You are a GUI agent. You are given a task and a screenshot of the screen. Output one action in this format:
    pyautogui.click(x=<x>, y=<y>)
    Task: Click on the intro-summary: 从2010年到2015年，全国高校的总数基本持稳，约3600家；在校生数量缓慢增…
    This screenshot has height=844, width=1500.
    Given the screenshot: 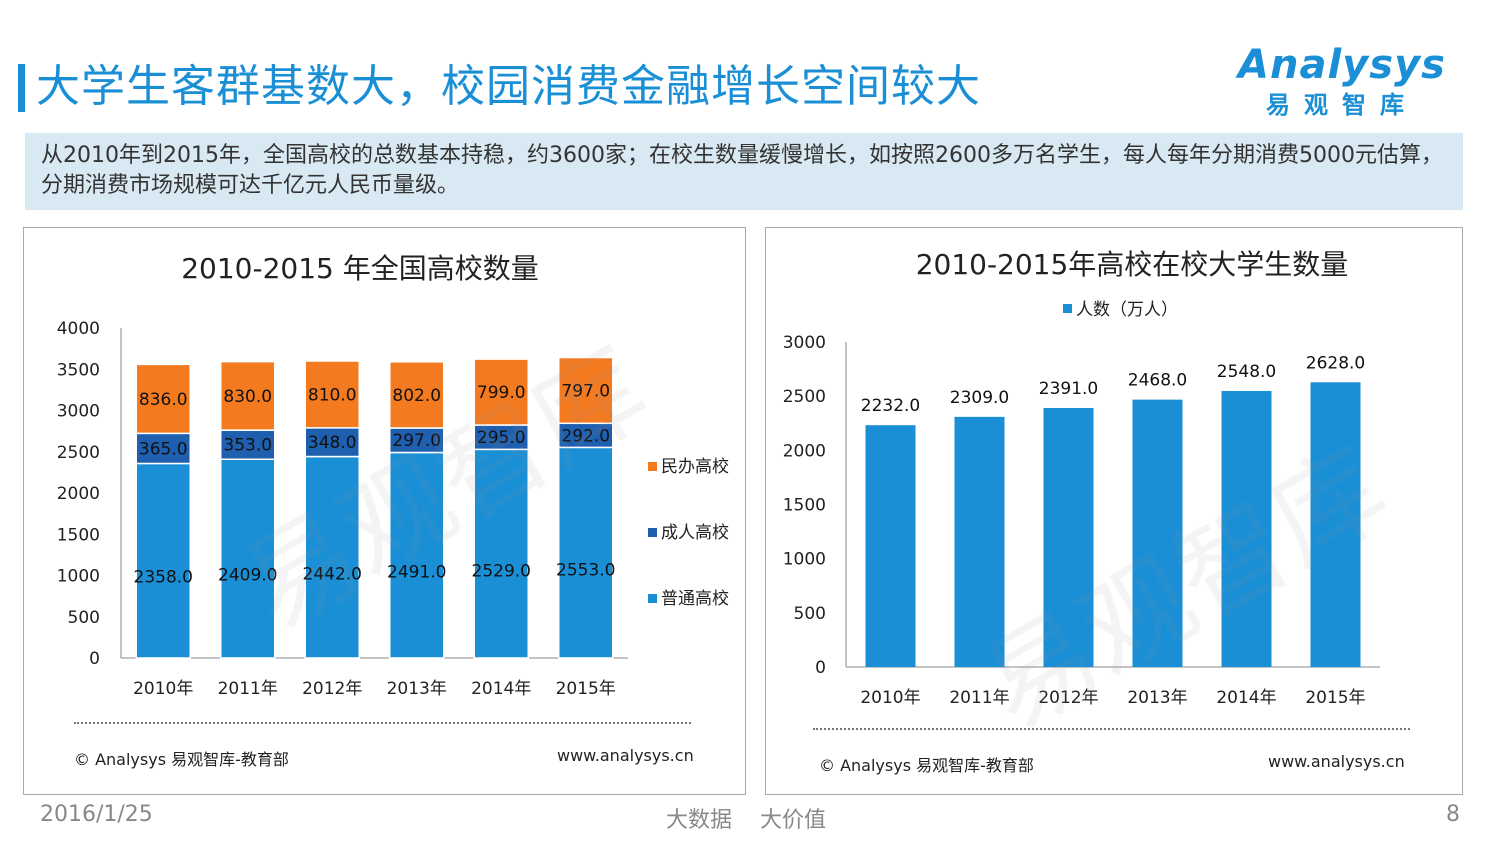 What is the action you would take?
    pyautogui.click(x=744, y=171)
    